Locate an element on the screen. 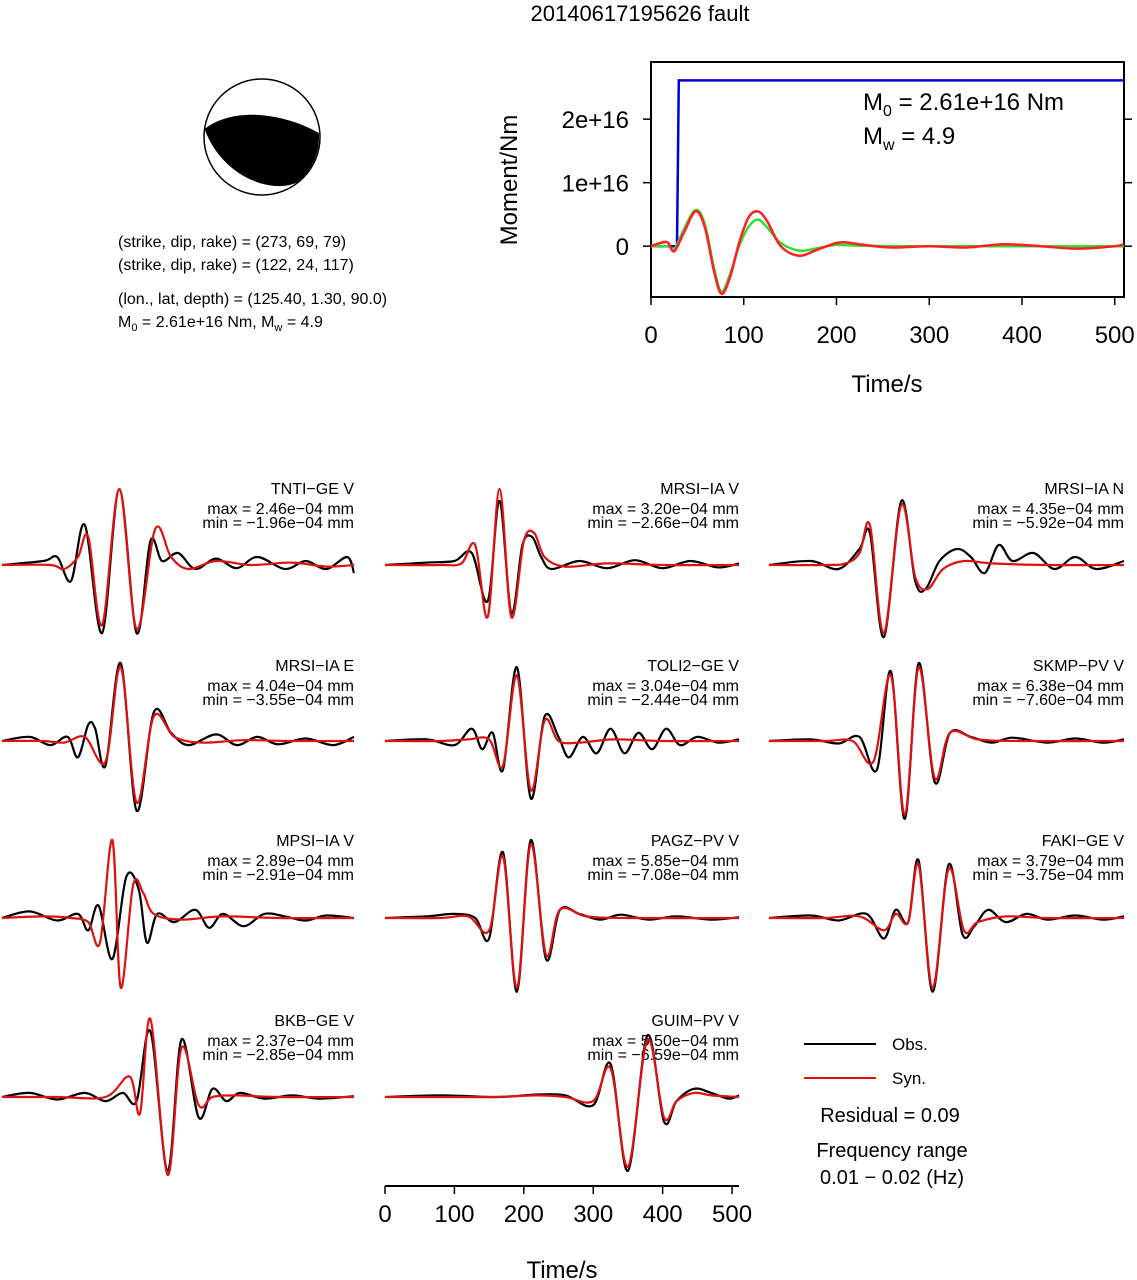  waveform-xtick-label: 300 is located at coordinates (593, 1214).